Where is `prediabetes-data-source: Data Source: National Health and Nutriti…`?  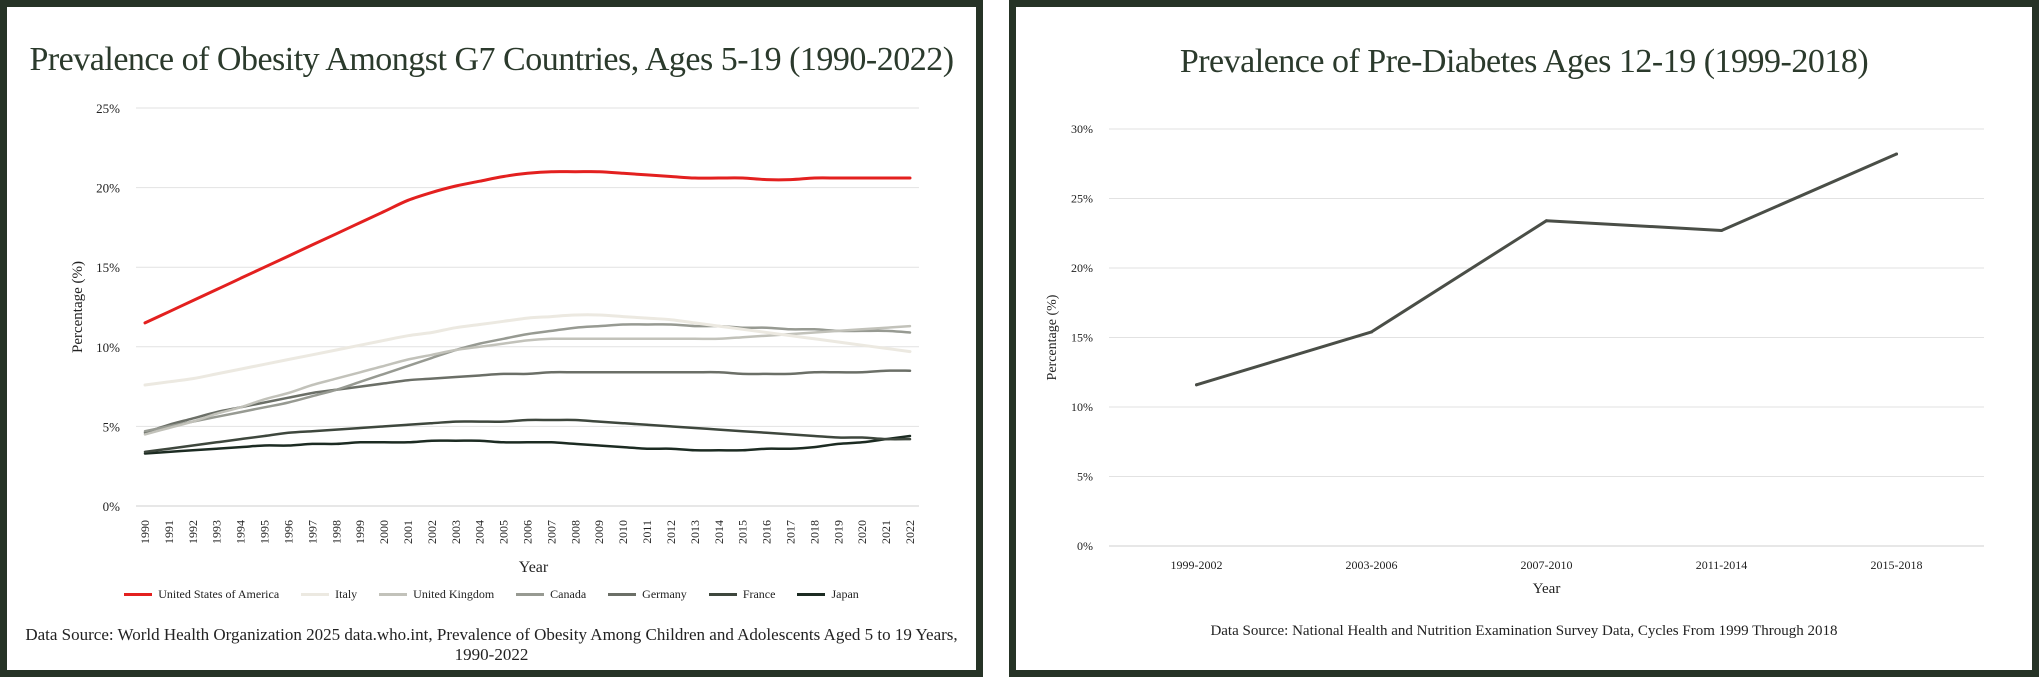 prediabetes-data-source: Data Source: National Health and Nutriti… is located at coordinates (1524, 631).